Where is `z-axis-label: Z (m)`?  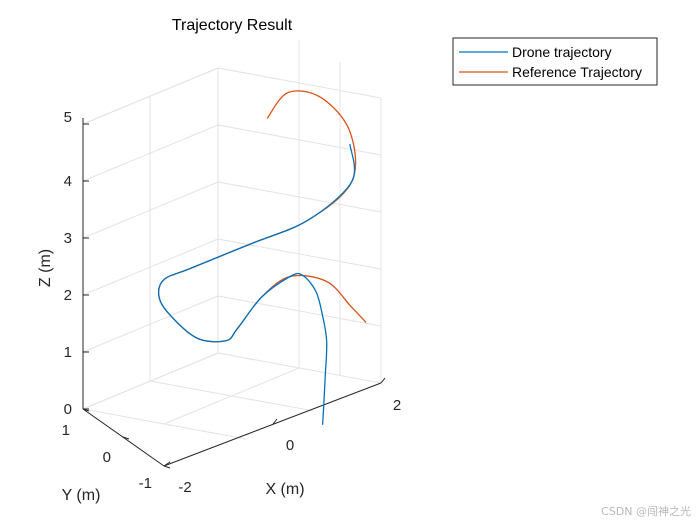 z-axis-label: Z (m) is located at coordinates (45, 268).